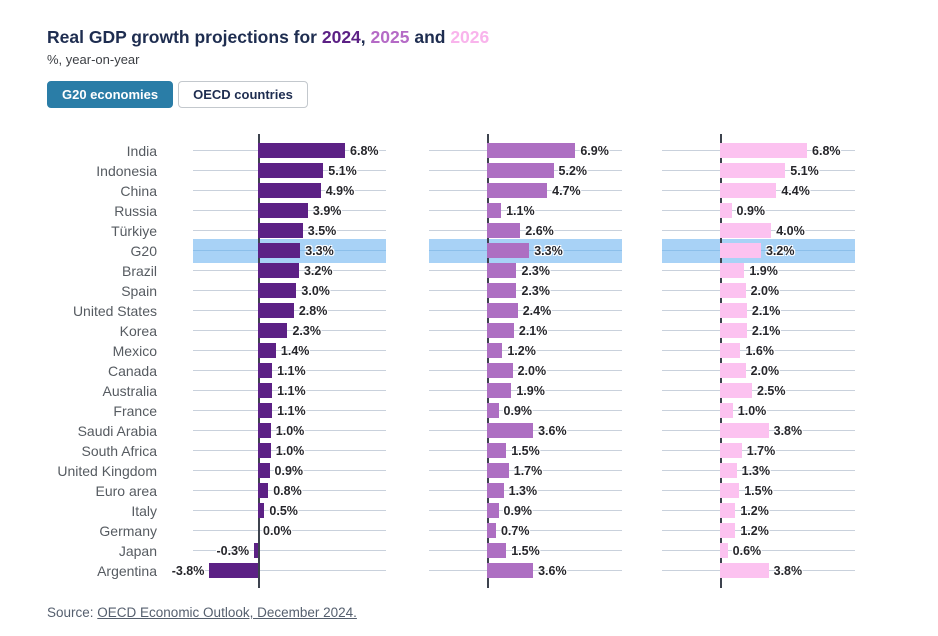 Image resolution: width=938 pixels, height=636 pixels. What do you see at coordinates (93, 59) in the screenshot?
I see `chart-subtitle: %, year-on-year` at bounding box center [93, 59].